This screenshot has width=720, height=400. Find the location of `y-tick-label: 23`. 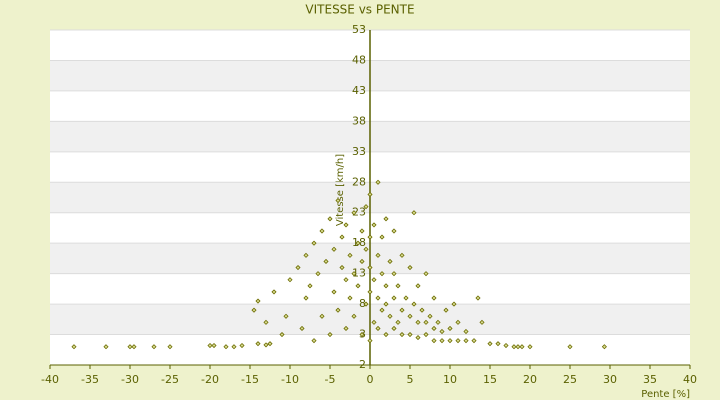

y-tick-label: 23 is located at coordinates (359, 212).